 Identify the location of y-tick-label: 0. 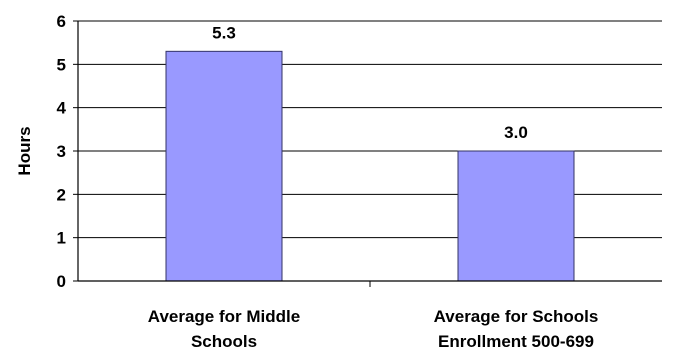
(61, 281).